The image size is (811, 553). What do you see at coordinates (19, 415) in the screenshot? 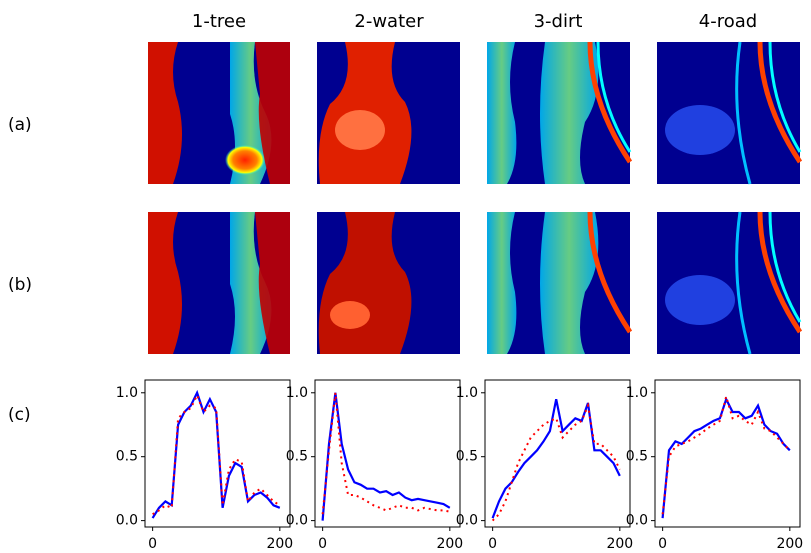
I see `row-label: (c)` at bounding box center [19, 415].